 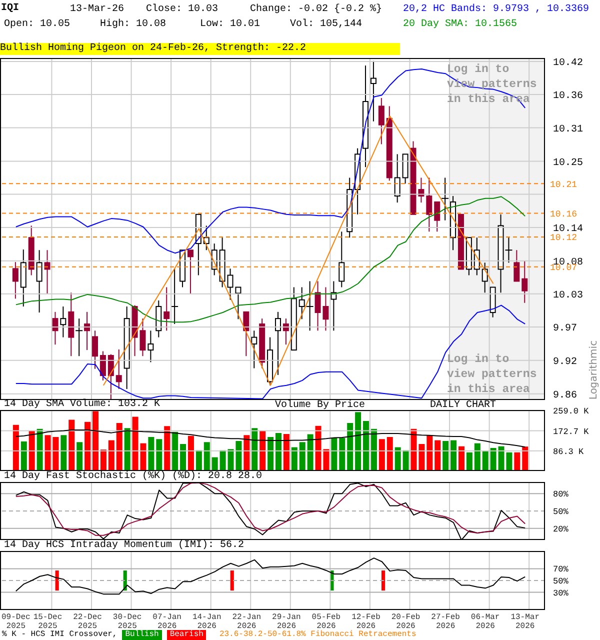 I want to click on line-series, so click(x=270, y=576).